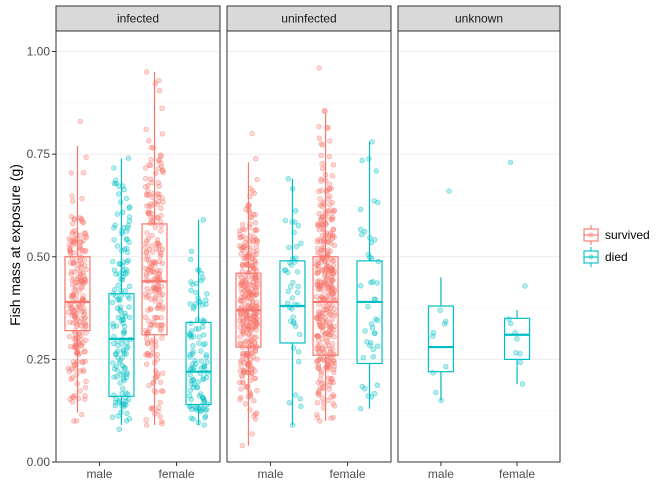  What do you see at coordinates (616, 235) in the screenshot?
I see `legend-item-survived: survived` at bounding box center [616, 235].